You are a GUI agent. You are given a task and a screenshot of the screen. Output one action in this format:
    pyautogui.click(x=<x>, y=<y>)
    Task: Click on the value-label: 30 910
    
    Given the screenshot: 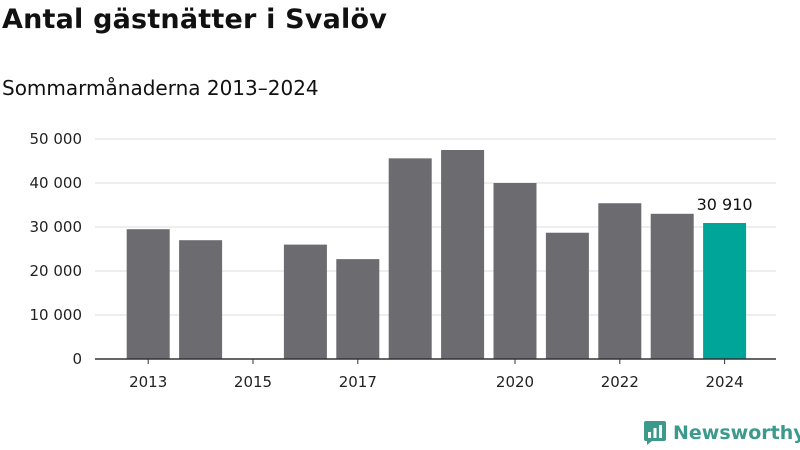 What is the action you would take?
    pyautogui.click(x=725, y=204)
    